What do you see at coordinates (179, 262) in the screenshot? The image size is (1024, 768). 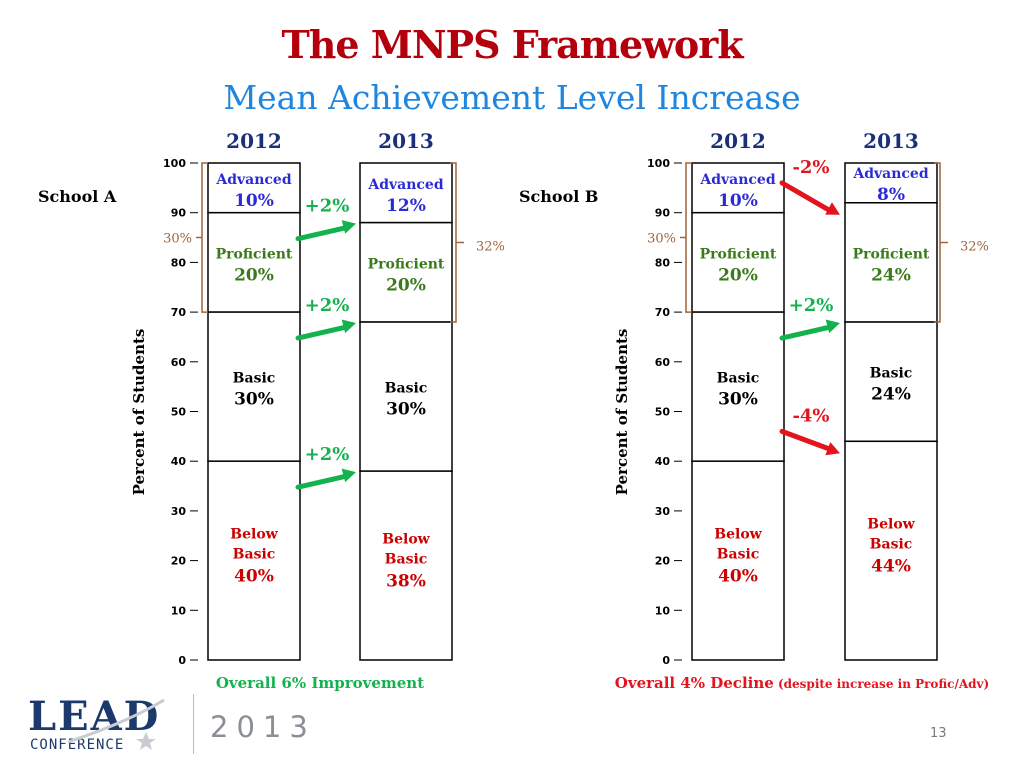 I see `y-tick-label: 80` at bounding box center [179, 262].